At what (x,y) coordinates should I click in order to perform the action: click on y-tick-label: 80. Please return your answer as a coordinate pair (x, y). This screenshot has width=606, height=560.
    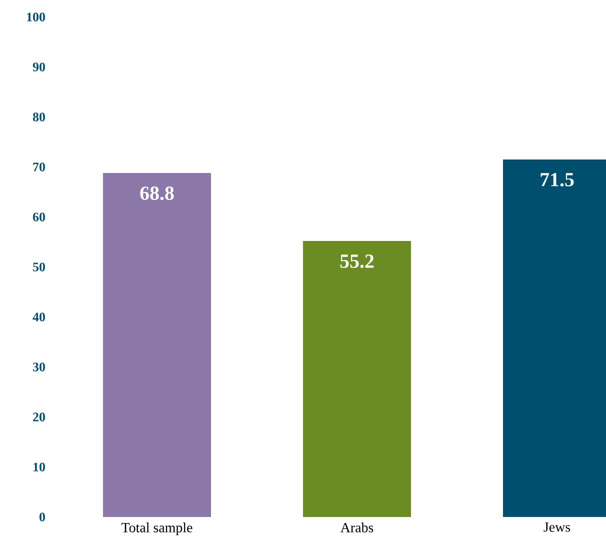
    Looking at the image, I should click on (38, 117).